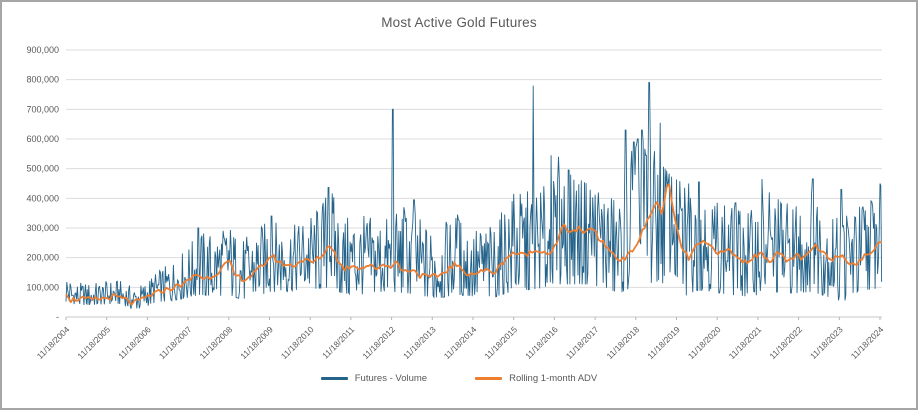 This screenshot has height=412, width=918. What do you see at coordinates (553, 378) in the screenshot?
I see `legend-label-rolling-adv: Rolling 1-month ADV` at bounding box center [553, 378].